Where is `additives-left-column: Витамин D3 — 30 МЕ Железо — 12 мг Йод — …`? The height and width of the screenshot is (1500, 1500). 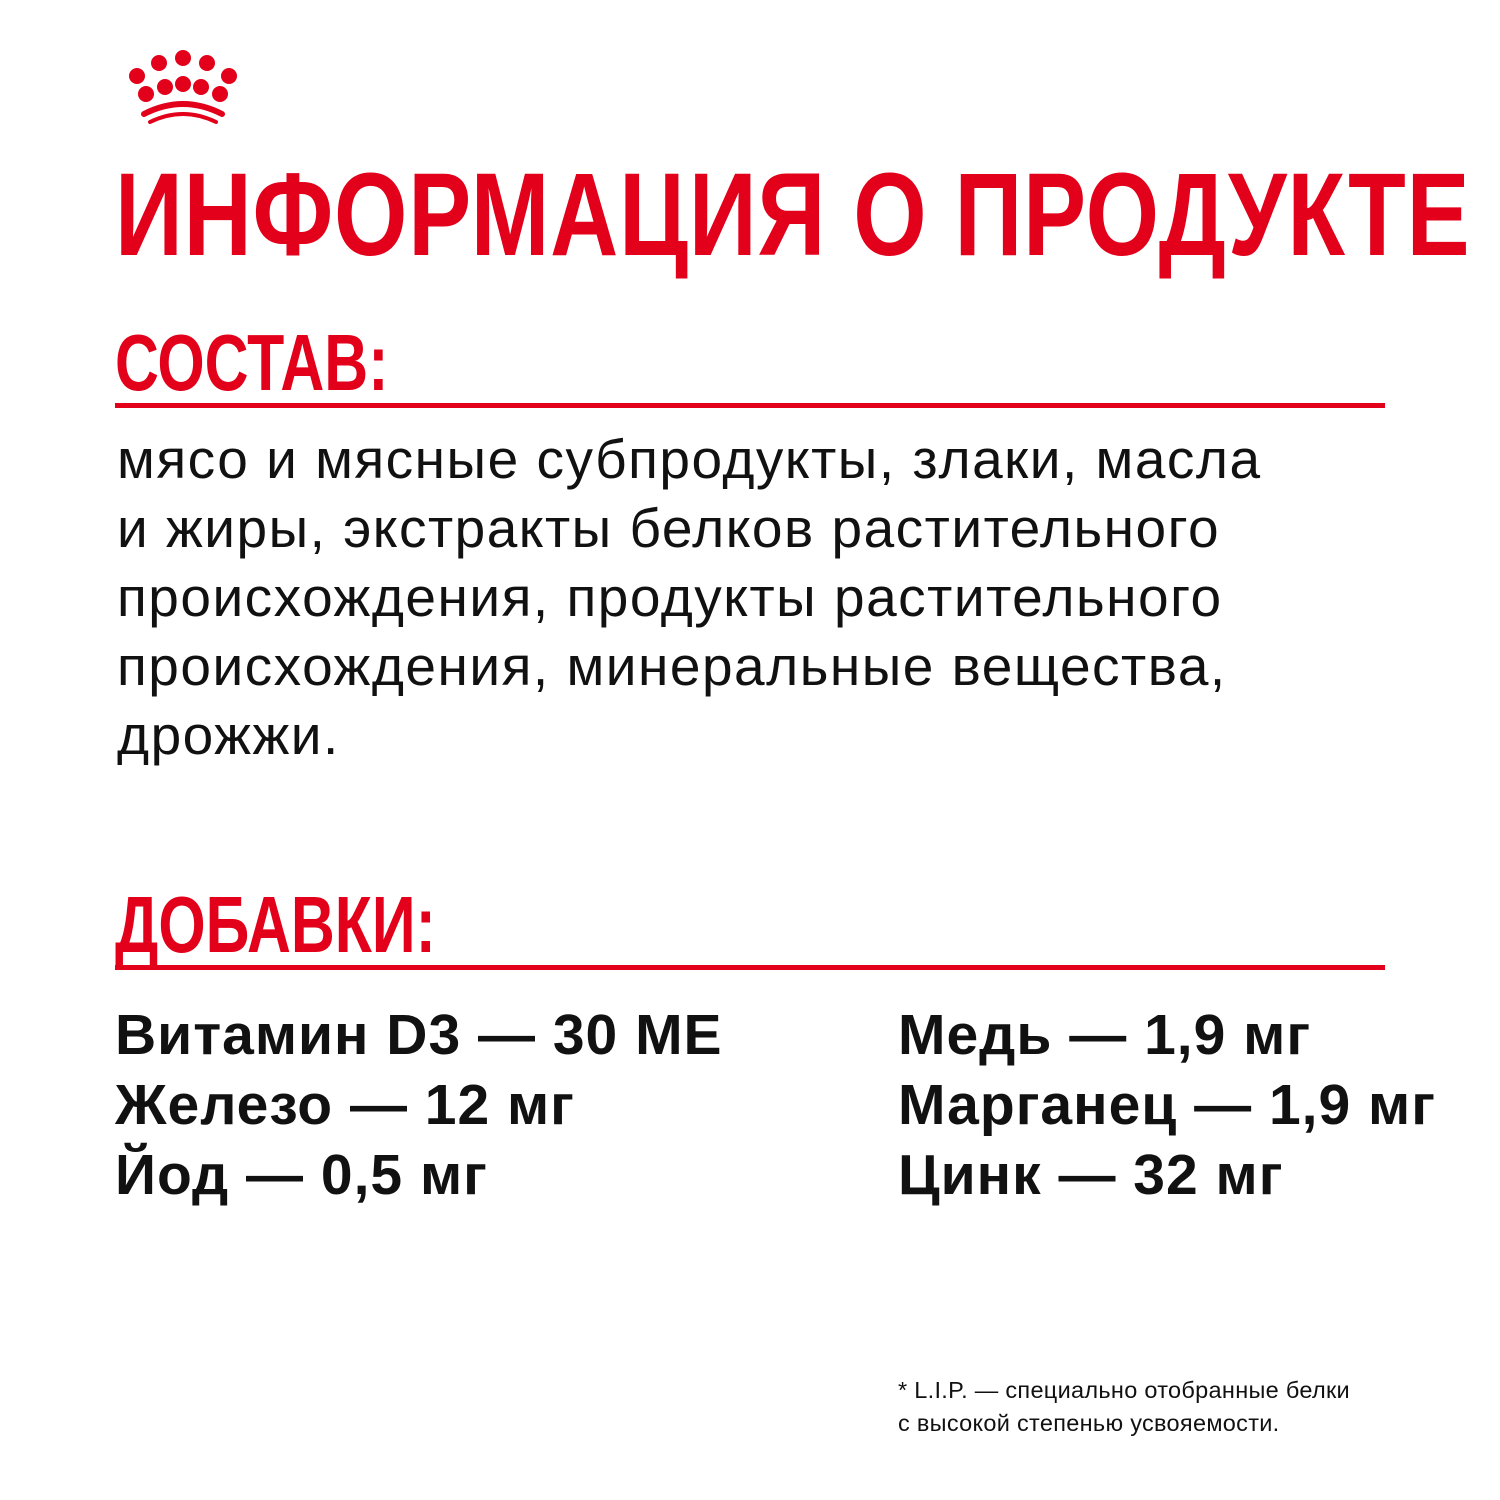
additives-left-column: Витамин D3 — 30 МЕ Железо — 12 мг Йод — … is located at coordinates (419, 1105).